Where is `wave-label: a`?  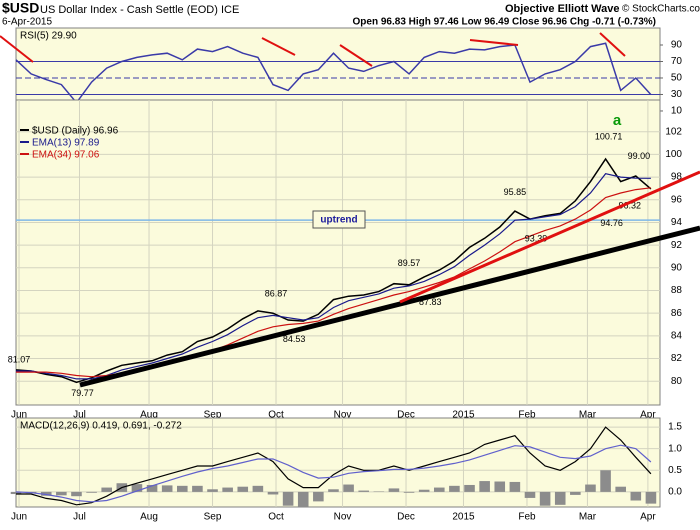 wave-label: a is located at coordinates (617, 120).